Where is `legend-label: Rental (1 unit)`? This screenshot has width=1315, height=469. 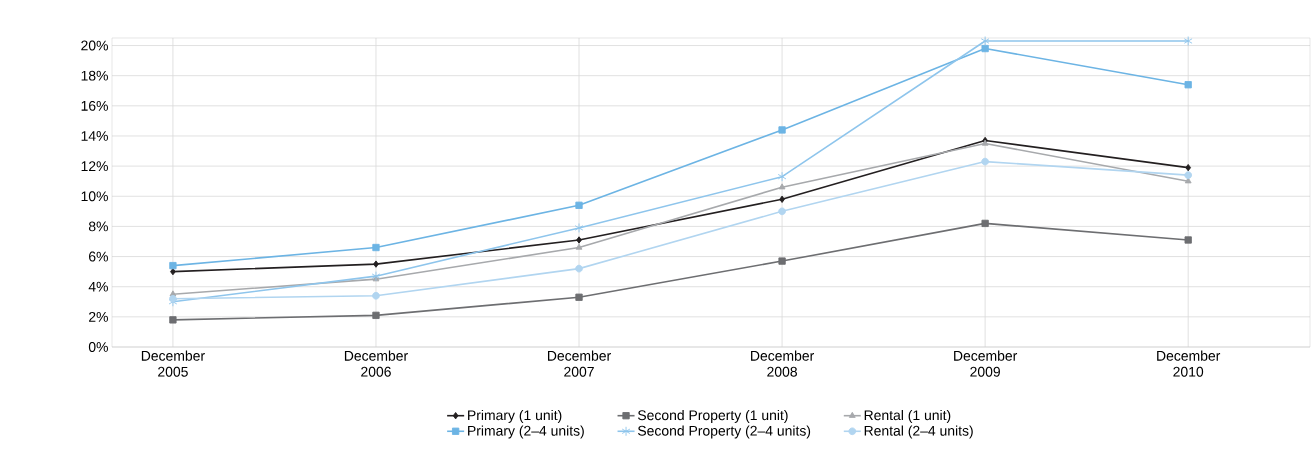 legend-label: Rental (1 unit) is located at coordinates (907, 416).